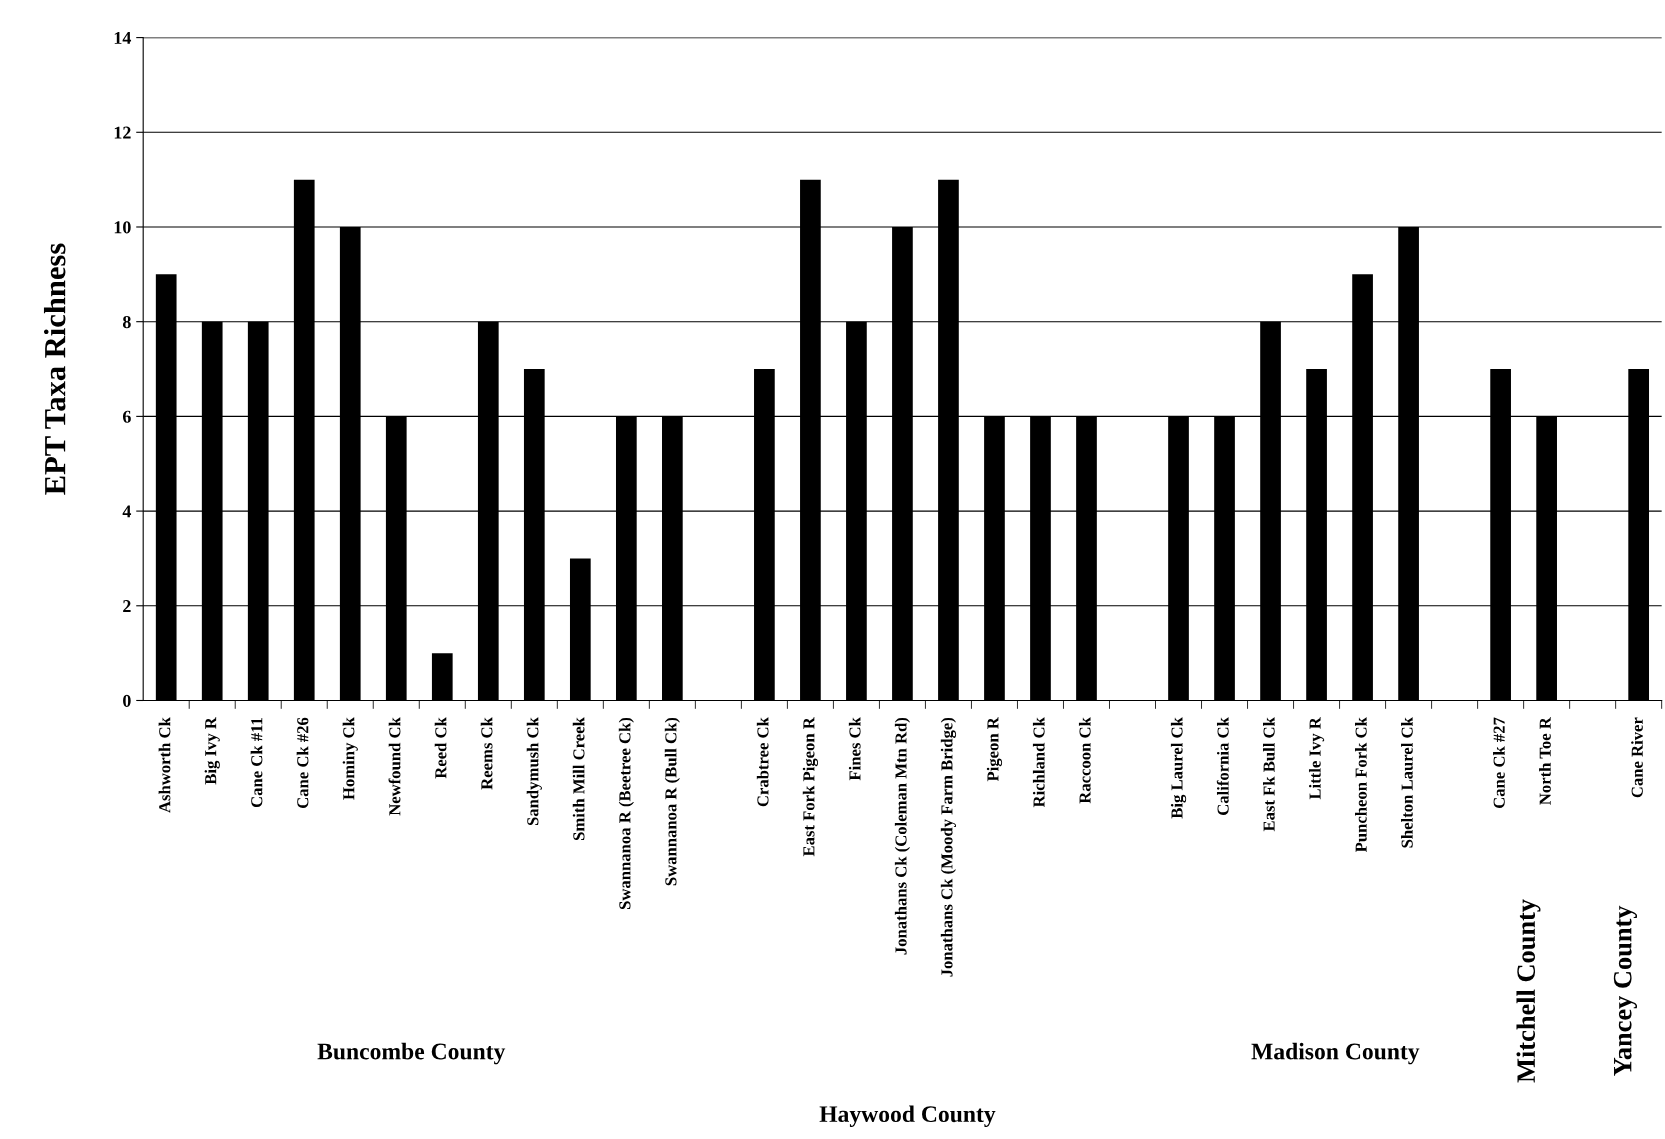 The width and height of the screenshot is (1665, 1139). What do you see at coordinates (1361, 785) in the screenshot?
I see `x-tick-label: Puncheon Fork Ck` at bounding box center [1361, 785].